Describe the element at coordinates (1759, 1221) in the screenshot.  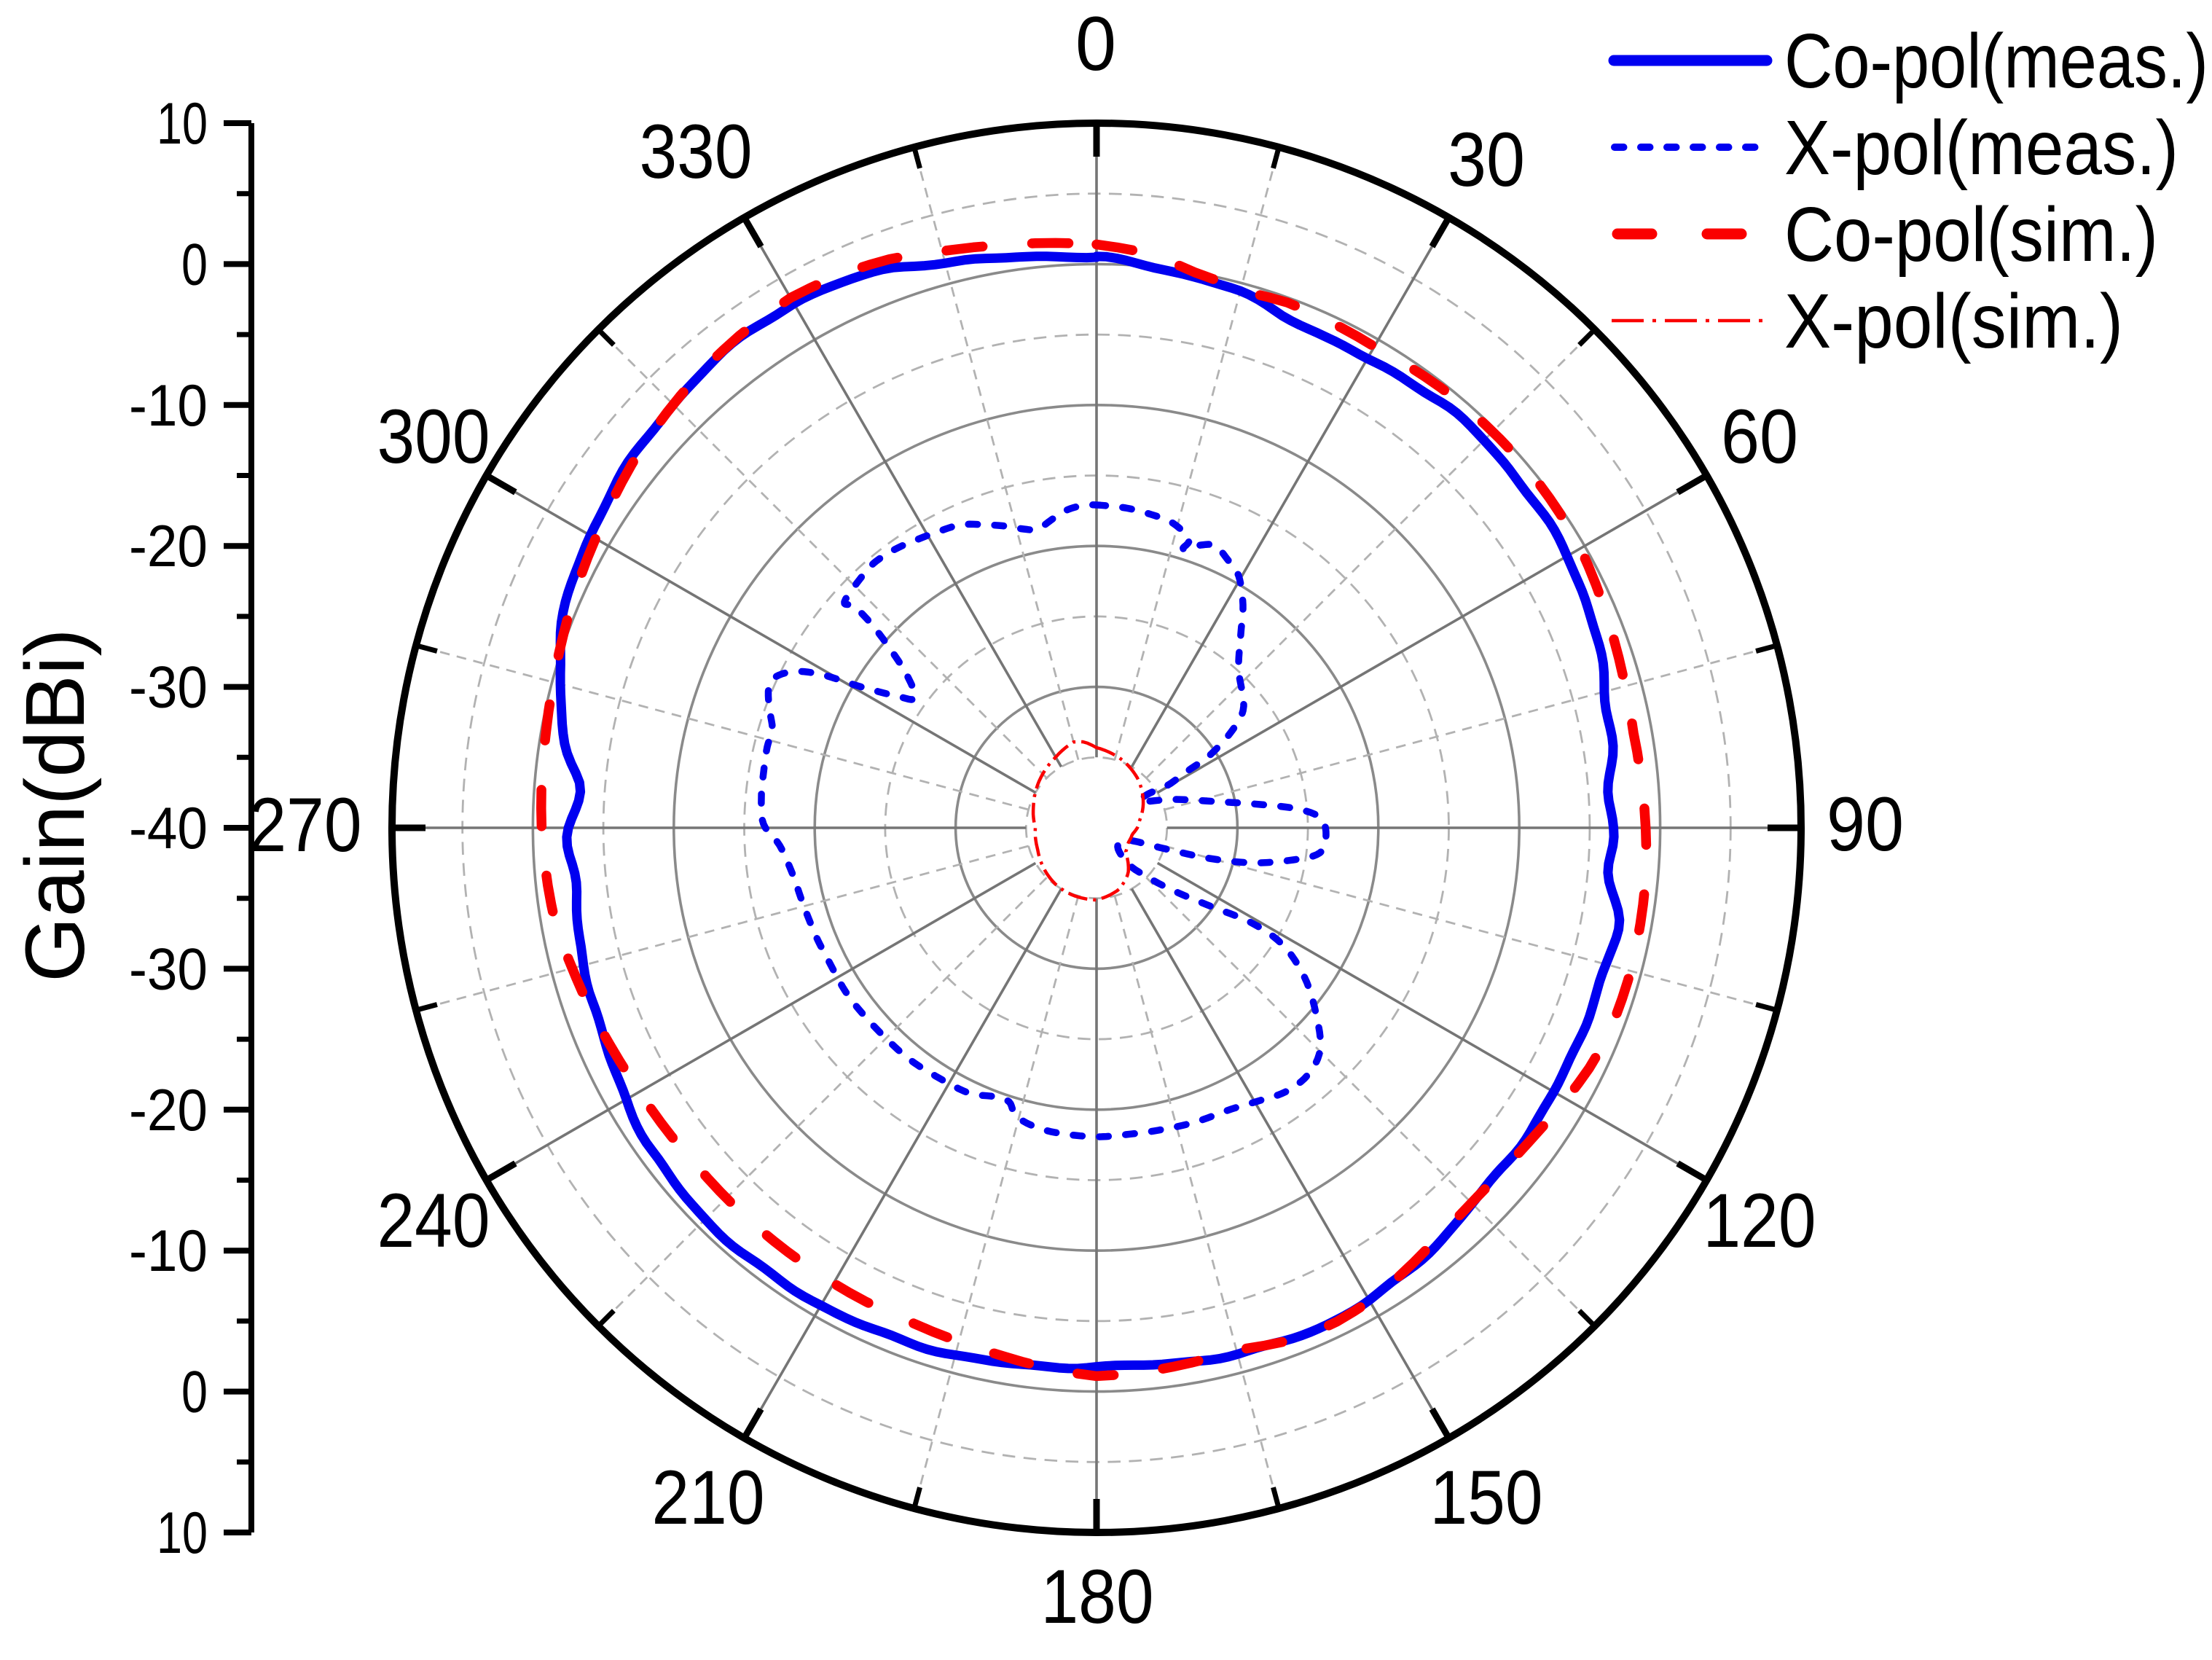
I see `svg-text: 120` at that location.